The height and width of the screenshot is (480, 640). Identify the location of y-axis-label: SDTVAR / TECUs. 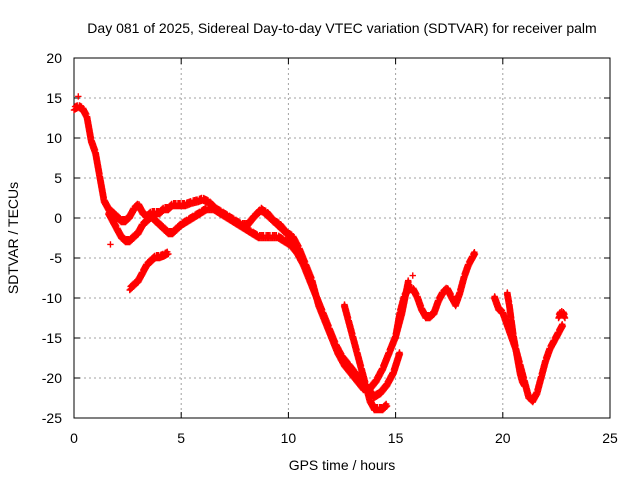
(13, 238).